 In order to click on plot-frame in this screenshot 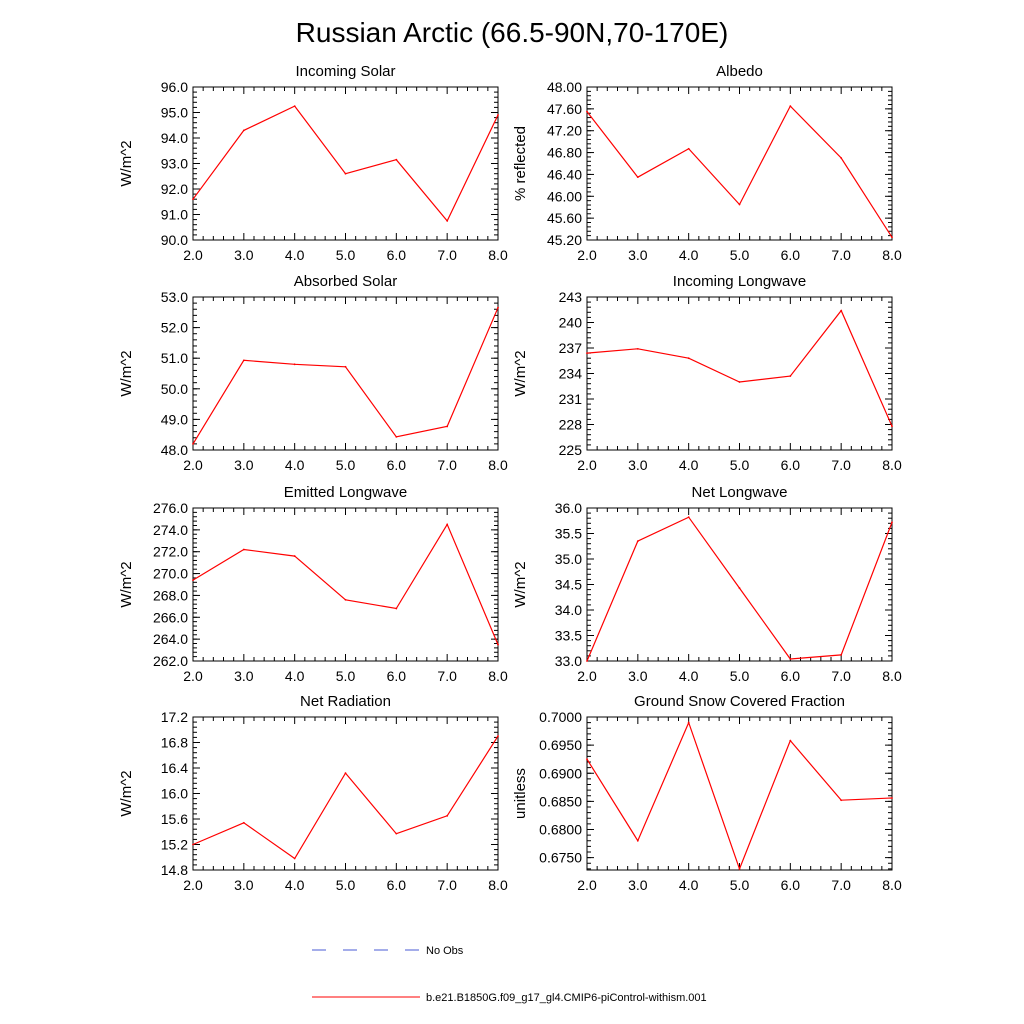, I will do `click(739, 373)`.